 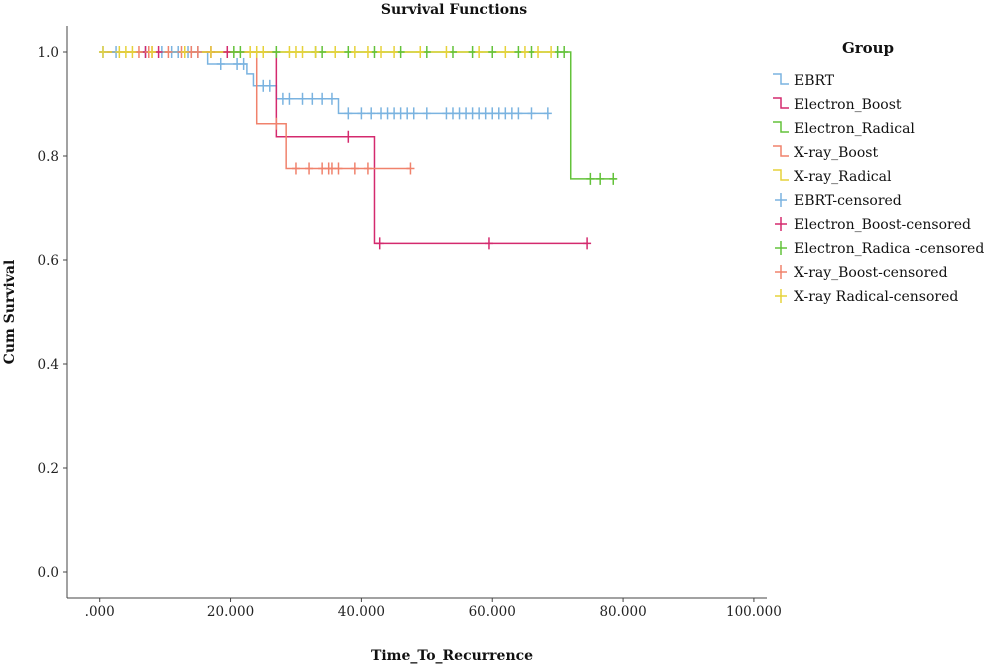 What do you see at coordinates (52, 313) in the screenshot?
I see `y-ticks: 0.0 0.2 0.4 0.6 0.8 1.0` at bounding box center [52, 313].